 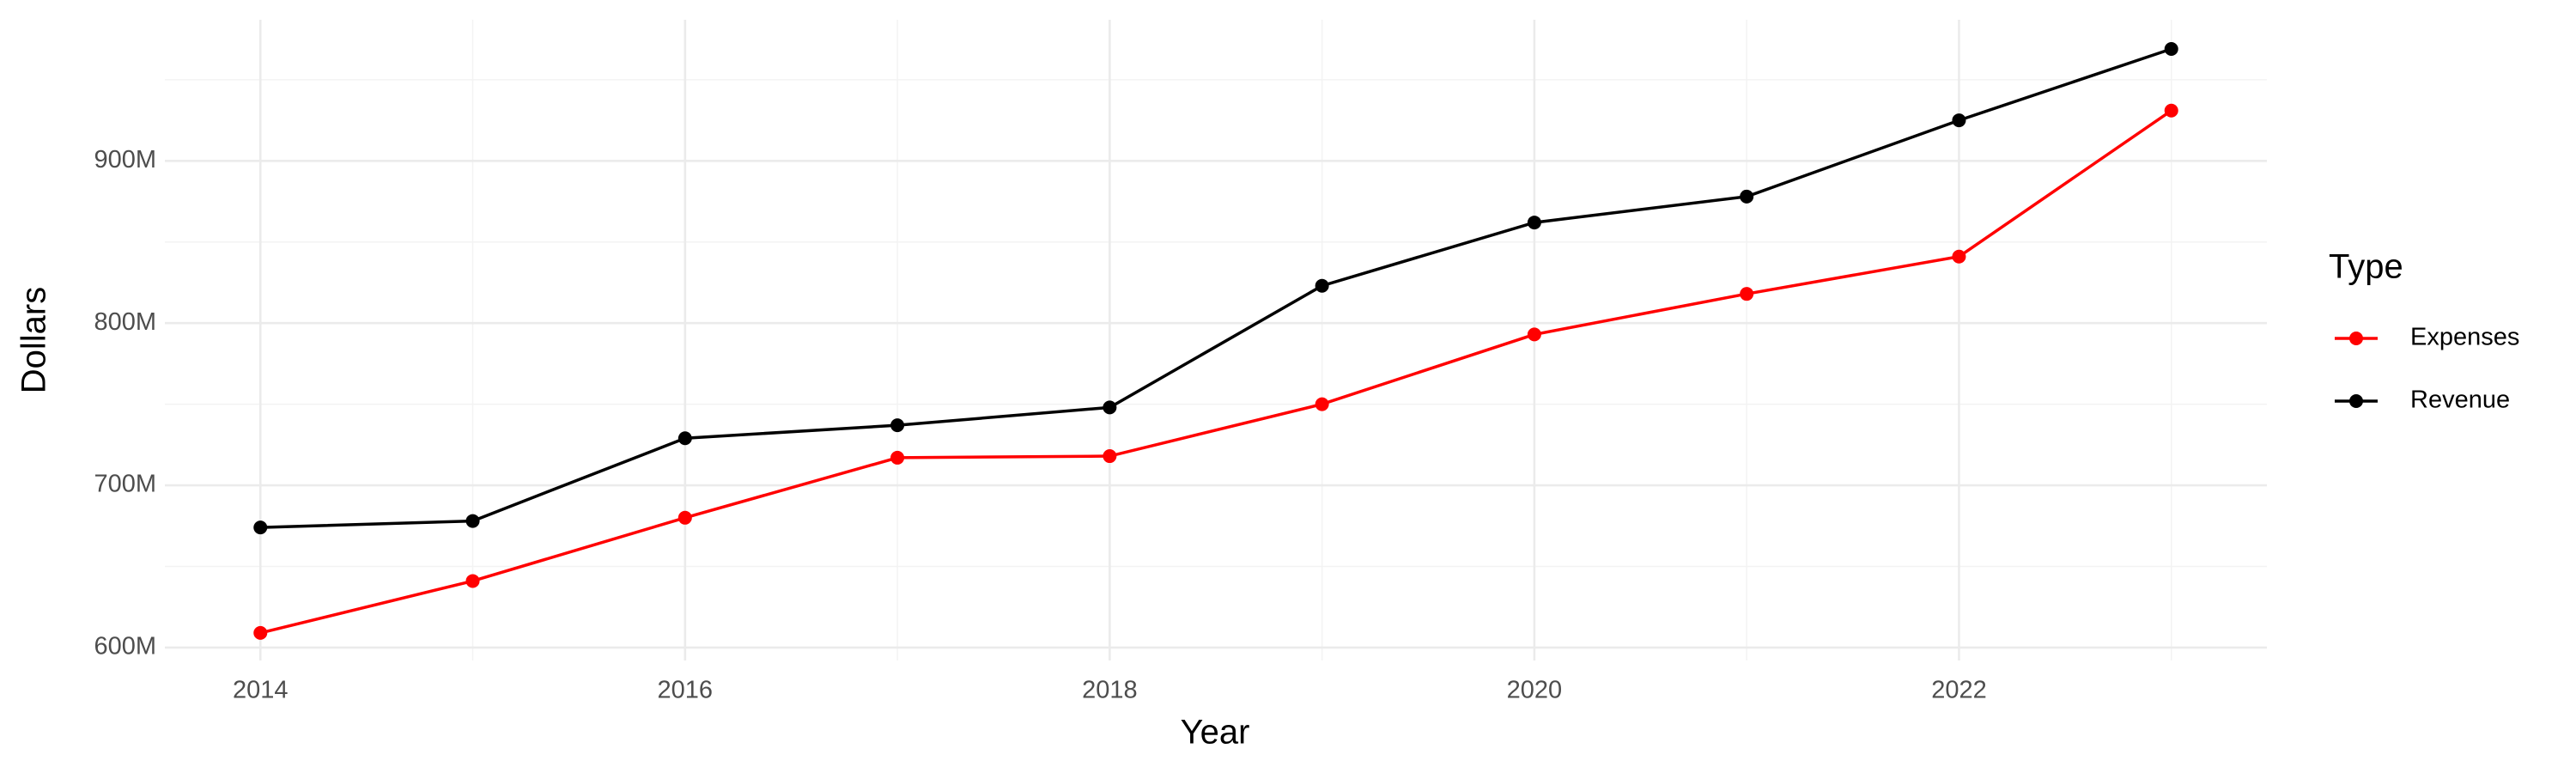 I want to click on x-tick-label: 2022, so click(x=1959, y=690).